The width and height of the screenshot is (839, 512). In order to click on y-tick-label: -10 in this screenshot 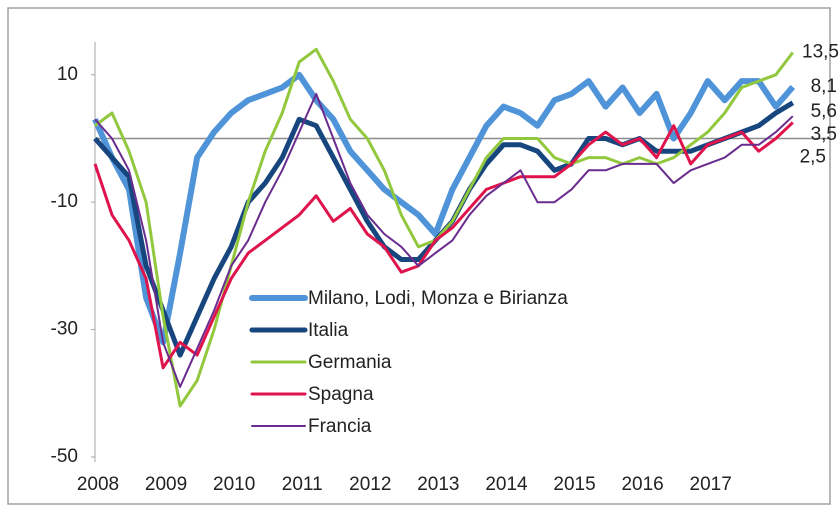, I will do `click(64, 201)`.